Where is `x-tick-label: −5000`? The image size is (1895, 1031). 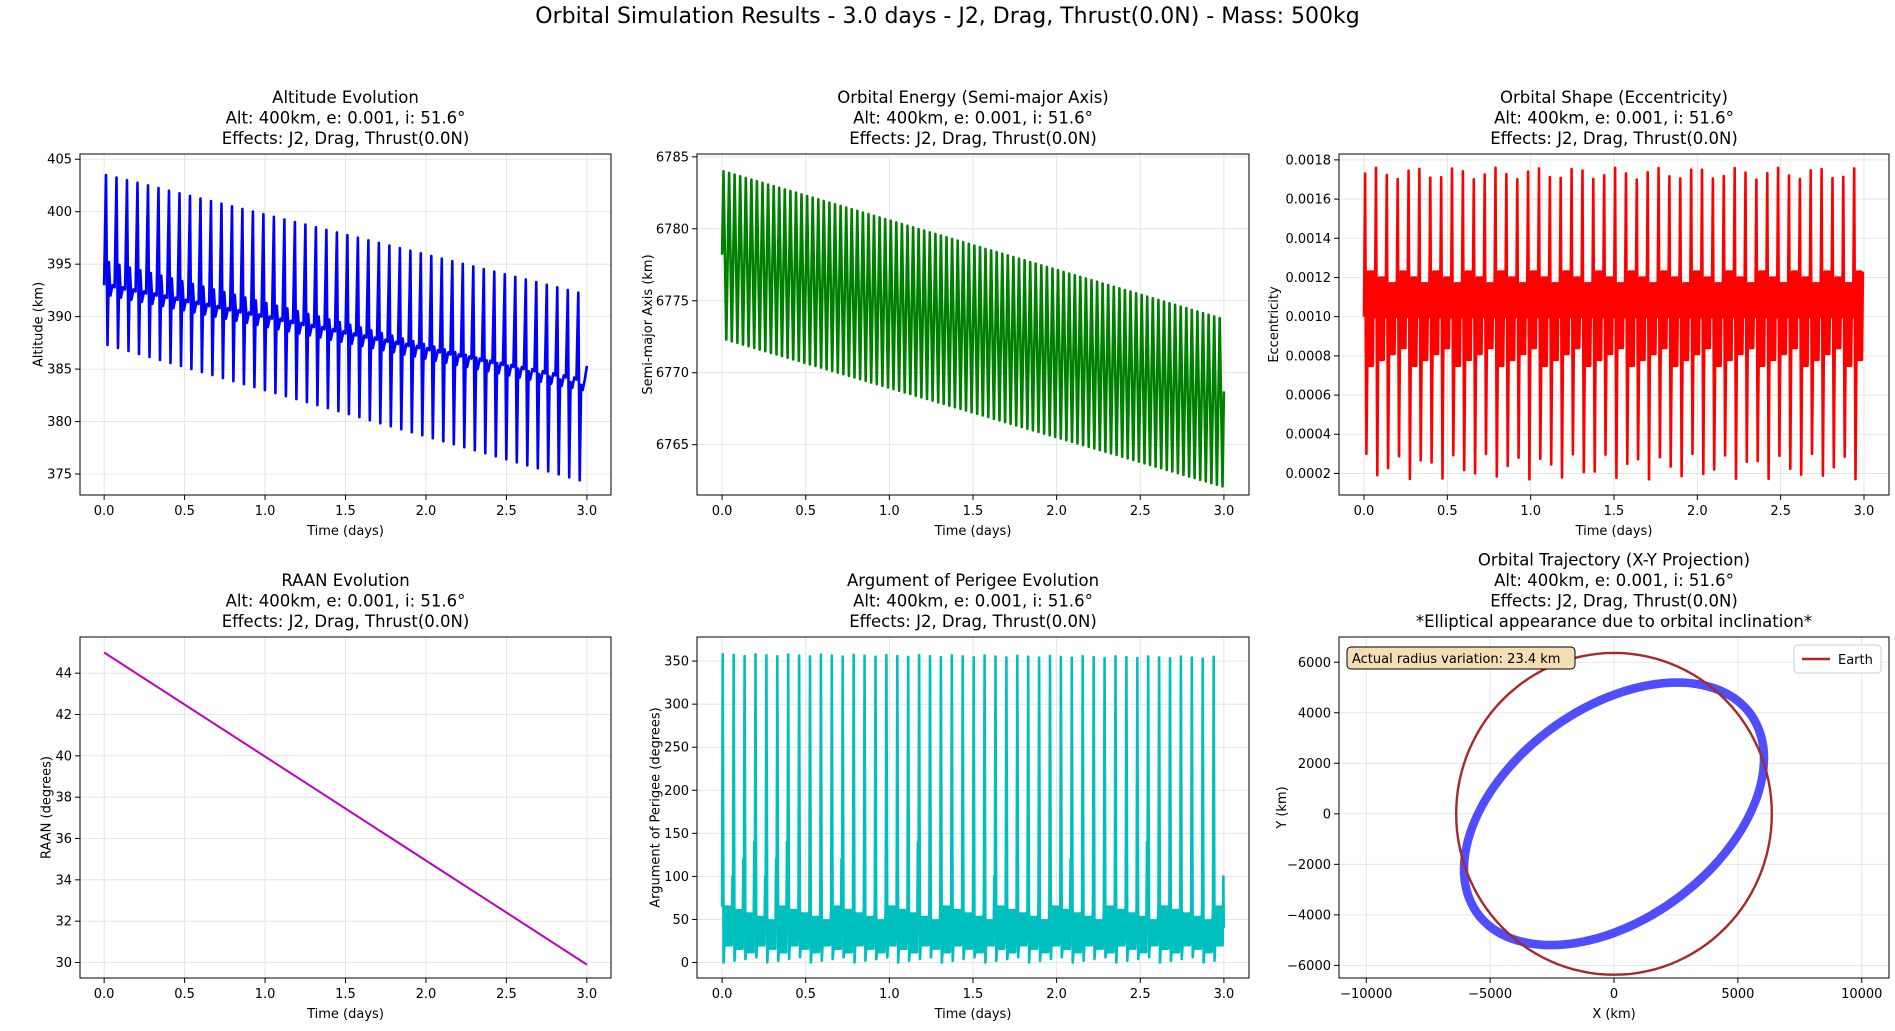 x-tick-label: −5000 is located at coordinates (1490, 994).